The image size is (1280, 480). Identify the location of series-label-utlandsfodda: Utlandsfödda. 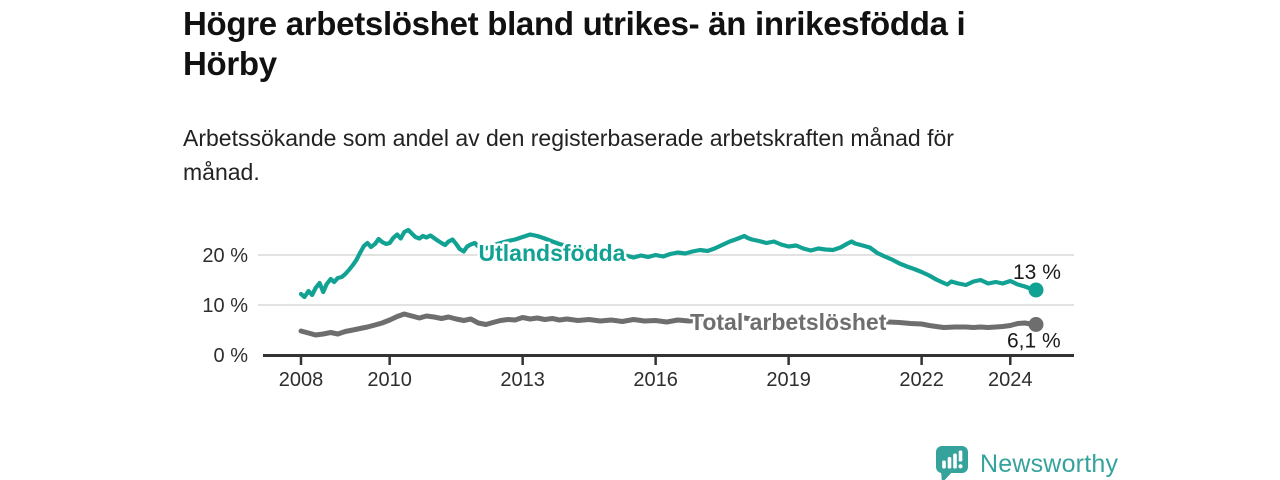
(552, 253).